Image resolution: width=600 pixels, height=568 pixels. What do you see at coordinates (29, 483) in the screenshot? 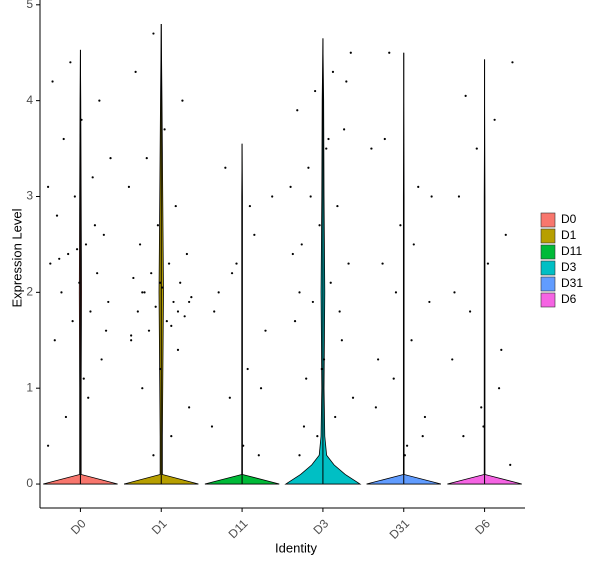
I see `y-tick-label: 0` at bounding box center [29, 483].